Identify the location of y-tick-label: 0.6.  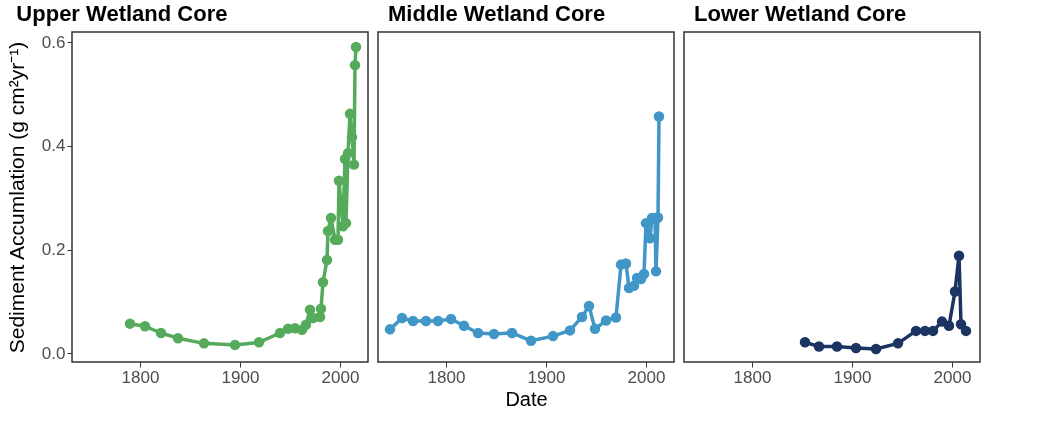
(53, 42).